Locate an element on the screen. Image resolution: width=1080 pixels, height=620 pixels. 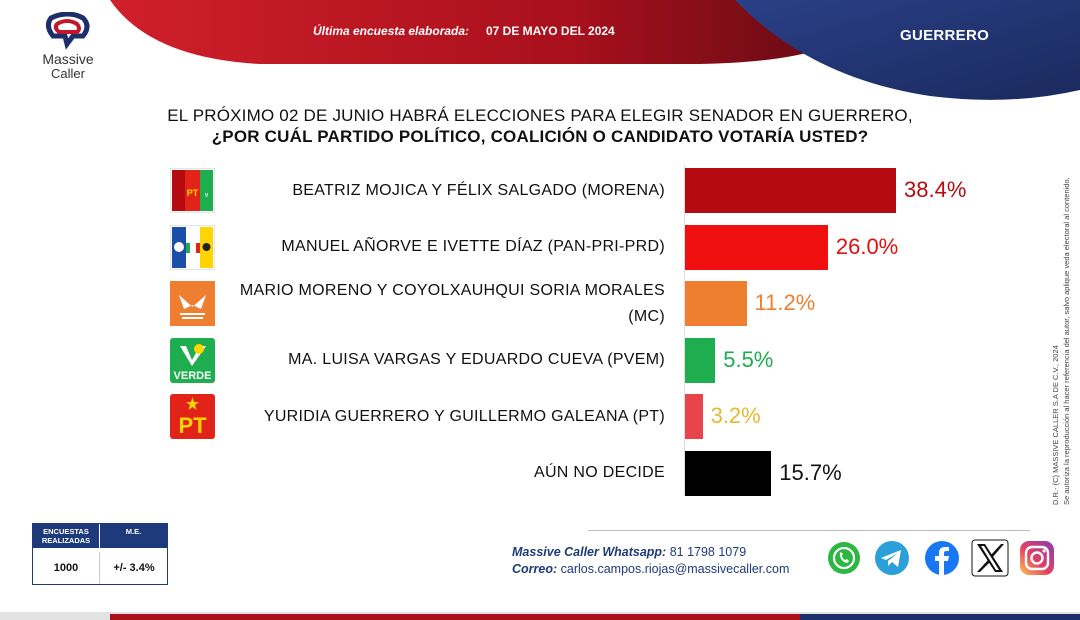
x-icon is located at coordinates (990, 558).